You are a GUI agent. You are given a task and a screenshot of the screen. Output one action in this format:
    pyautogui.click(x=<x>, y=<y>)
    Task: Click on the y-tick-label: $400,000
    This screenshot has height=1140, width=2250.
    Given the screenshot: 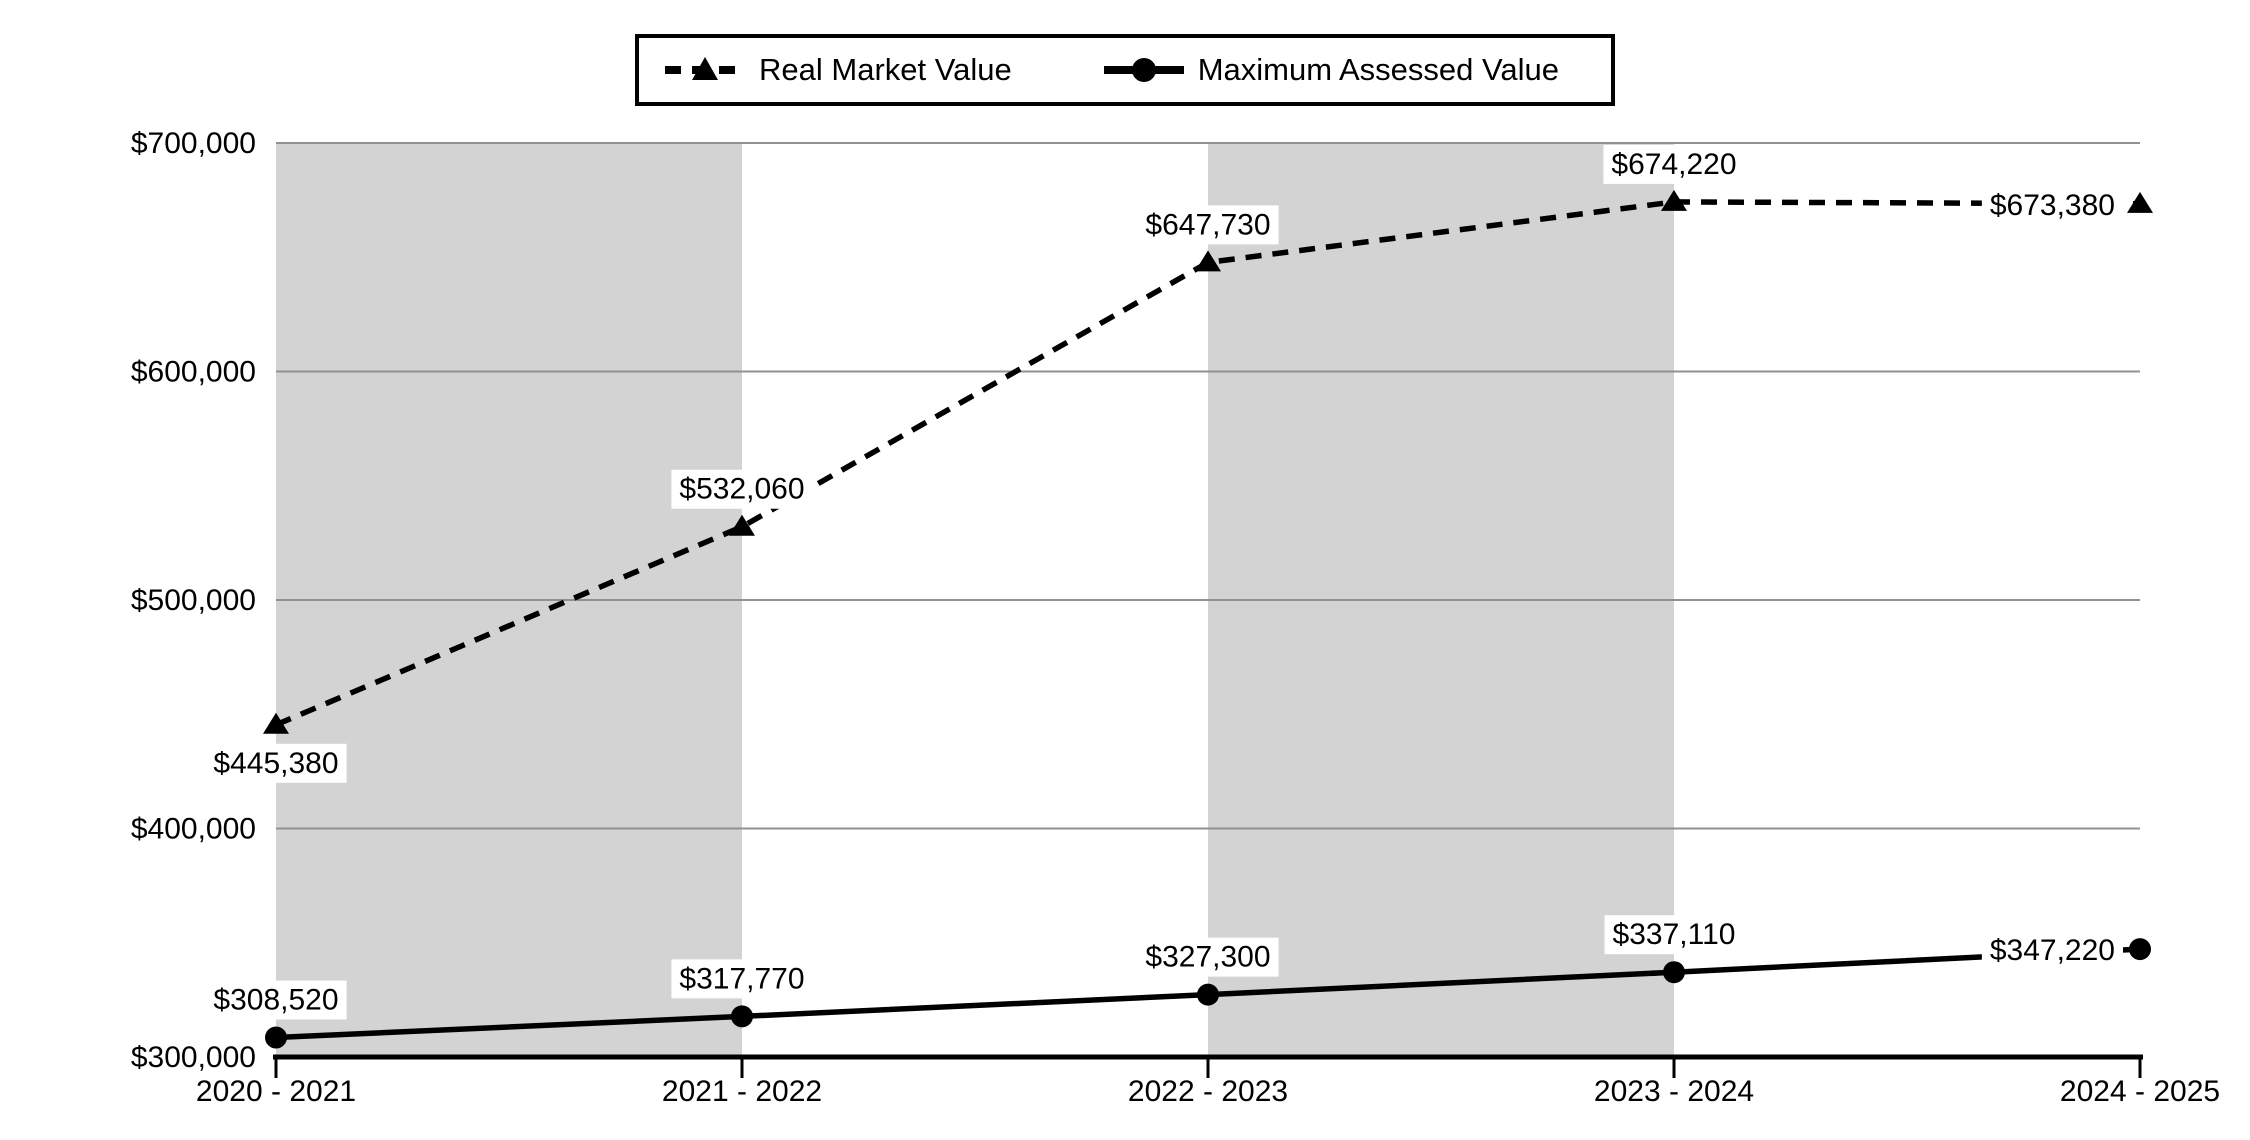 What is the action you would take?
    pyautogui.click(x=193, y=829)
    